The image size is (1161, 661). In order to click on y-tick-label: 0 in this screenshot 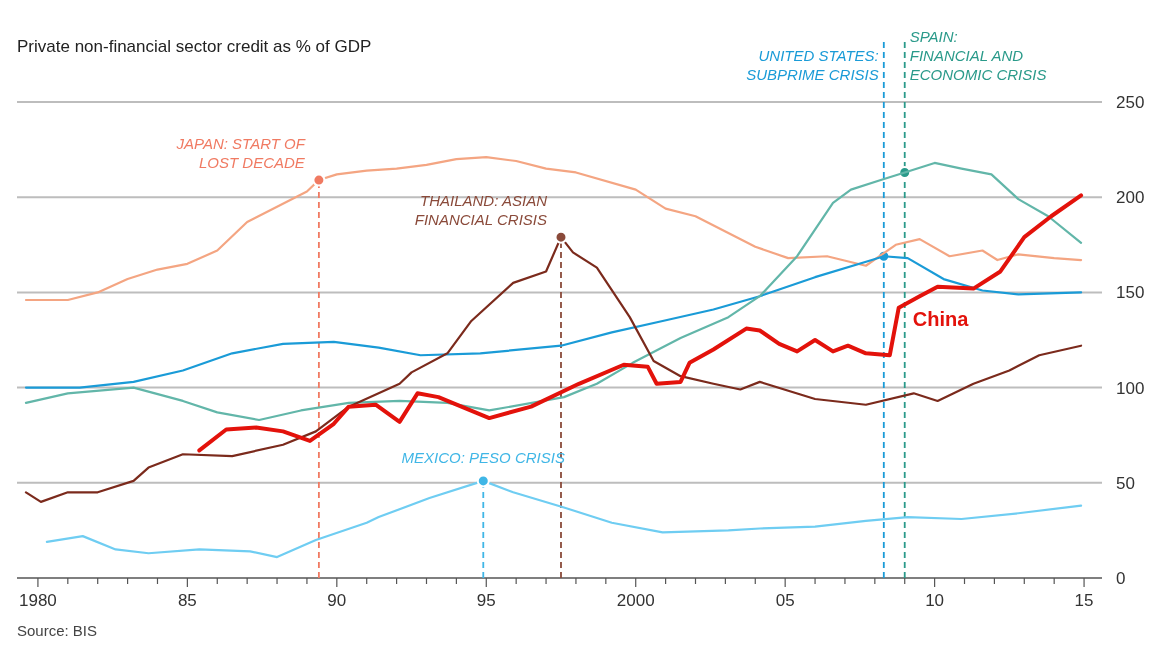, I will do `click(1121, 578)`.